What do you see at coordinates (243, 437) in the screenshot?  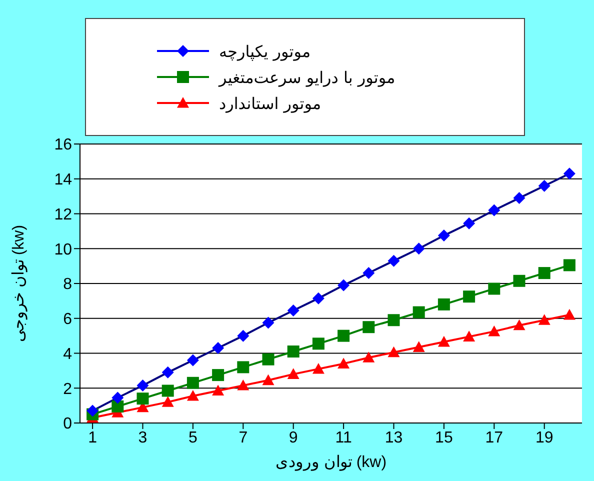 I see `x-tick-label: 7` at bounding box center [243, 437].